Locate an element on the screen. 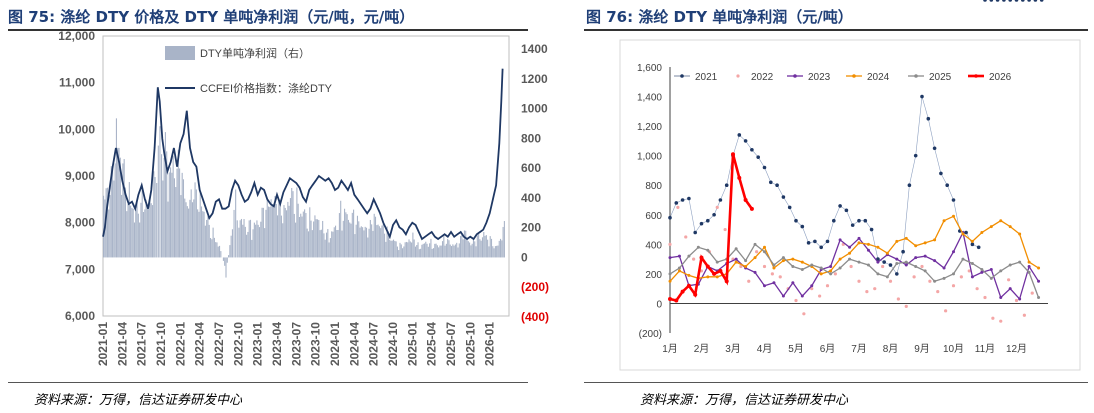 Image resolution: width=1094 pixels, height=413 pixels. left-y-tick: 8,000 is located at coordinates (80, 223).